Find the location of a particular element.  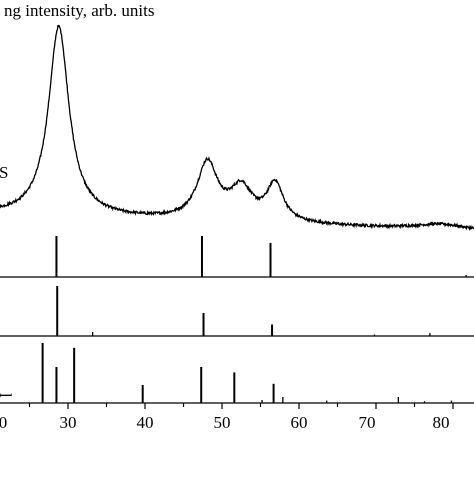

x-tick-label-0: 0 is located at coordinates (3, 422).